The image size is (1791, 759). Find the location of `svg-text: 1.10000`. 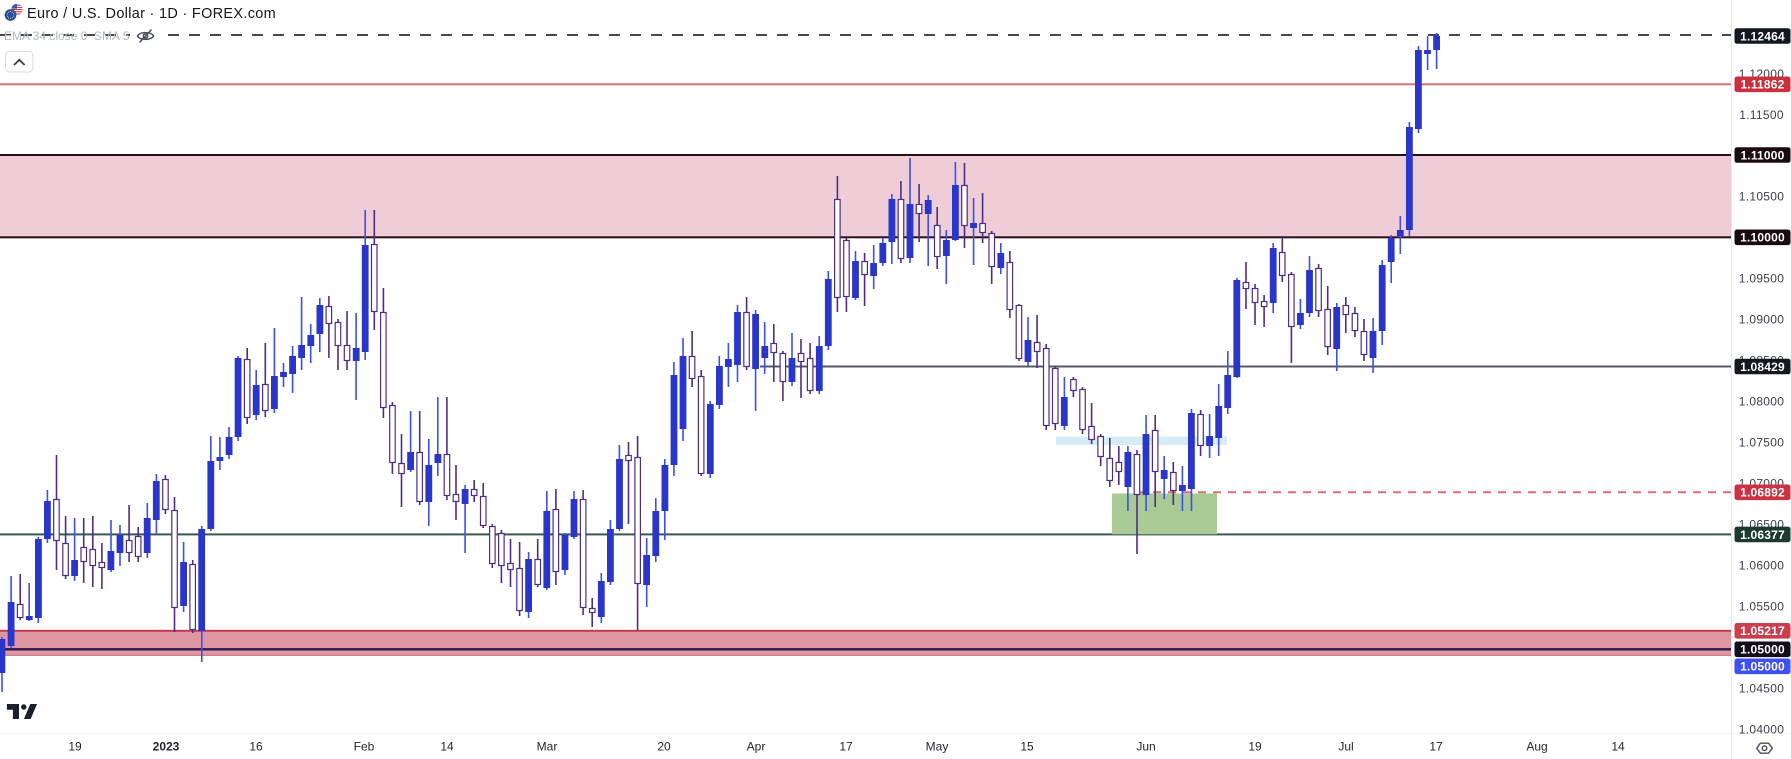

svg-text: 1.10000 is located at coordinates (1762, 238).